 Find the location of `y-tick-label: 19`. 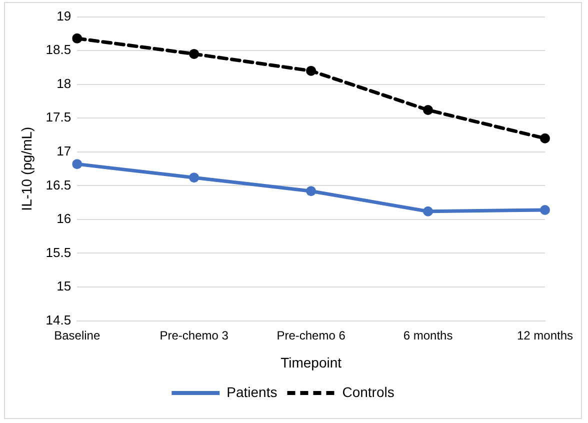

y-tick-label: 19 is located at coordinates (64, 16).